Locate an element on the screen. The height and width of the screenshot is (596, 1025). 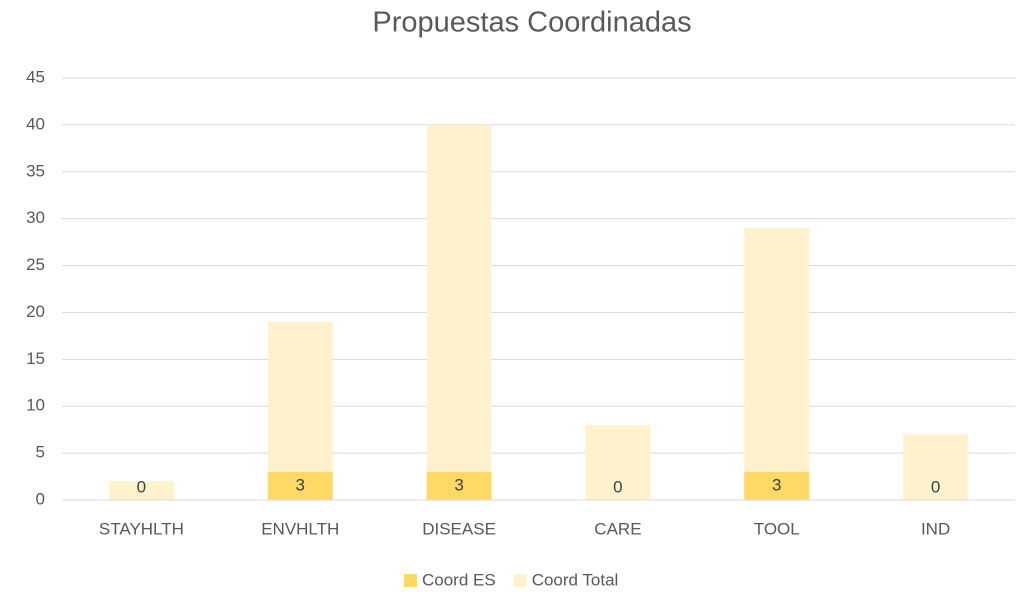
y-tick-label: 45 is located at coordinates (35, 76).